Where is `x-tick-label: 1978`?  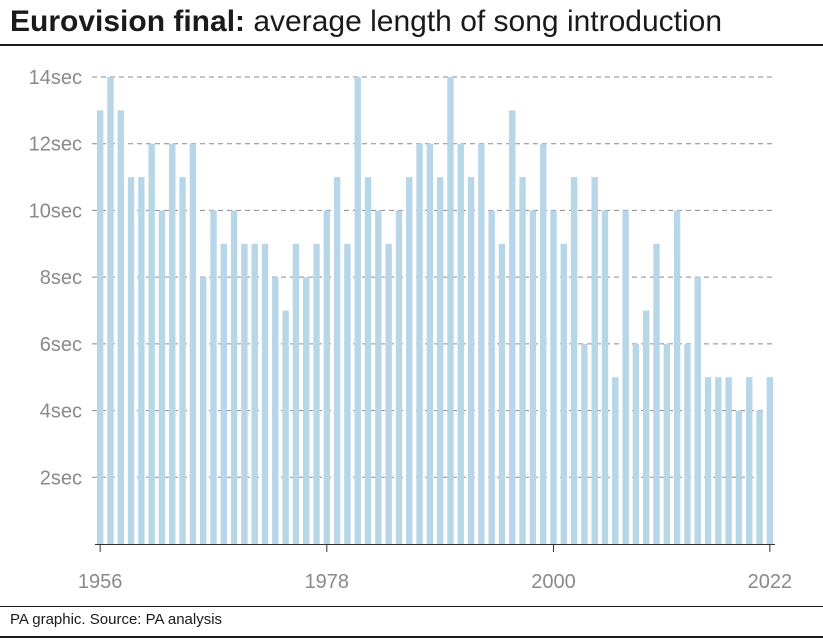
x-tick-label: 1978 is located at coordinates (327, 582).